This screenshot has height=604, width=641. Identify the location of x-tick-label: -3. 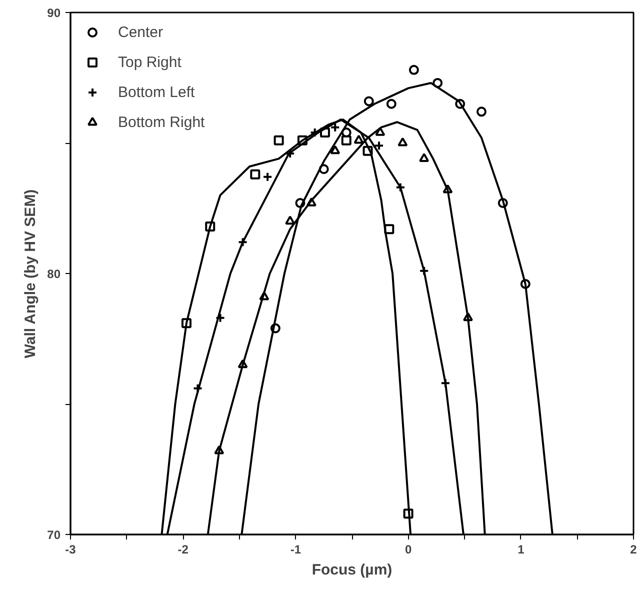
(70, 549).